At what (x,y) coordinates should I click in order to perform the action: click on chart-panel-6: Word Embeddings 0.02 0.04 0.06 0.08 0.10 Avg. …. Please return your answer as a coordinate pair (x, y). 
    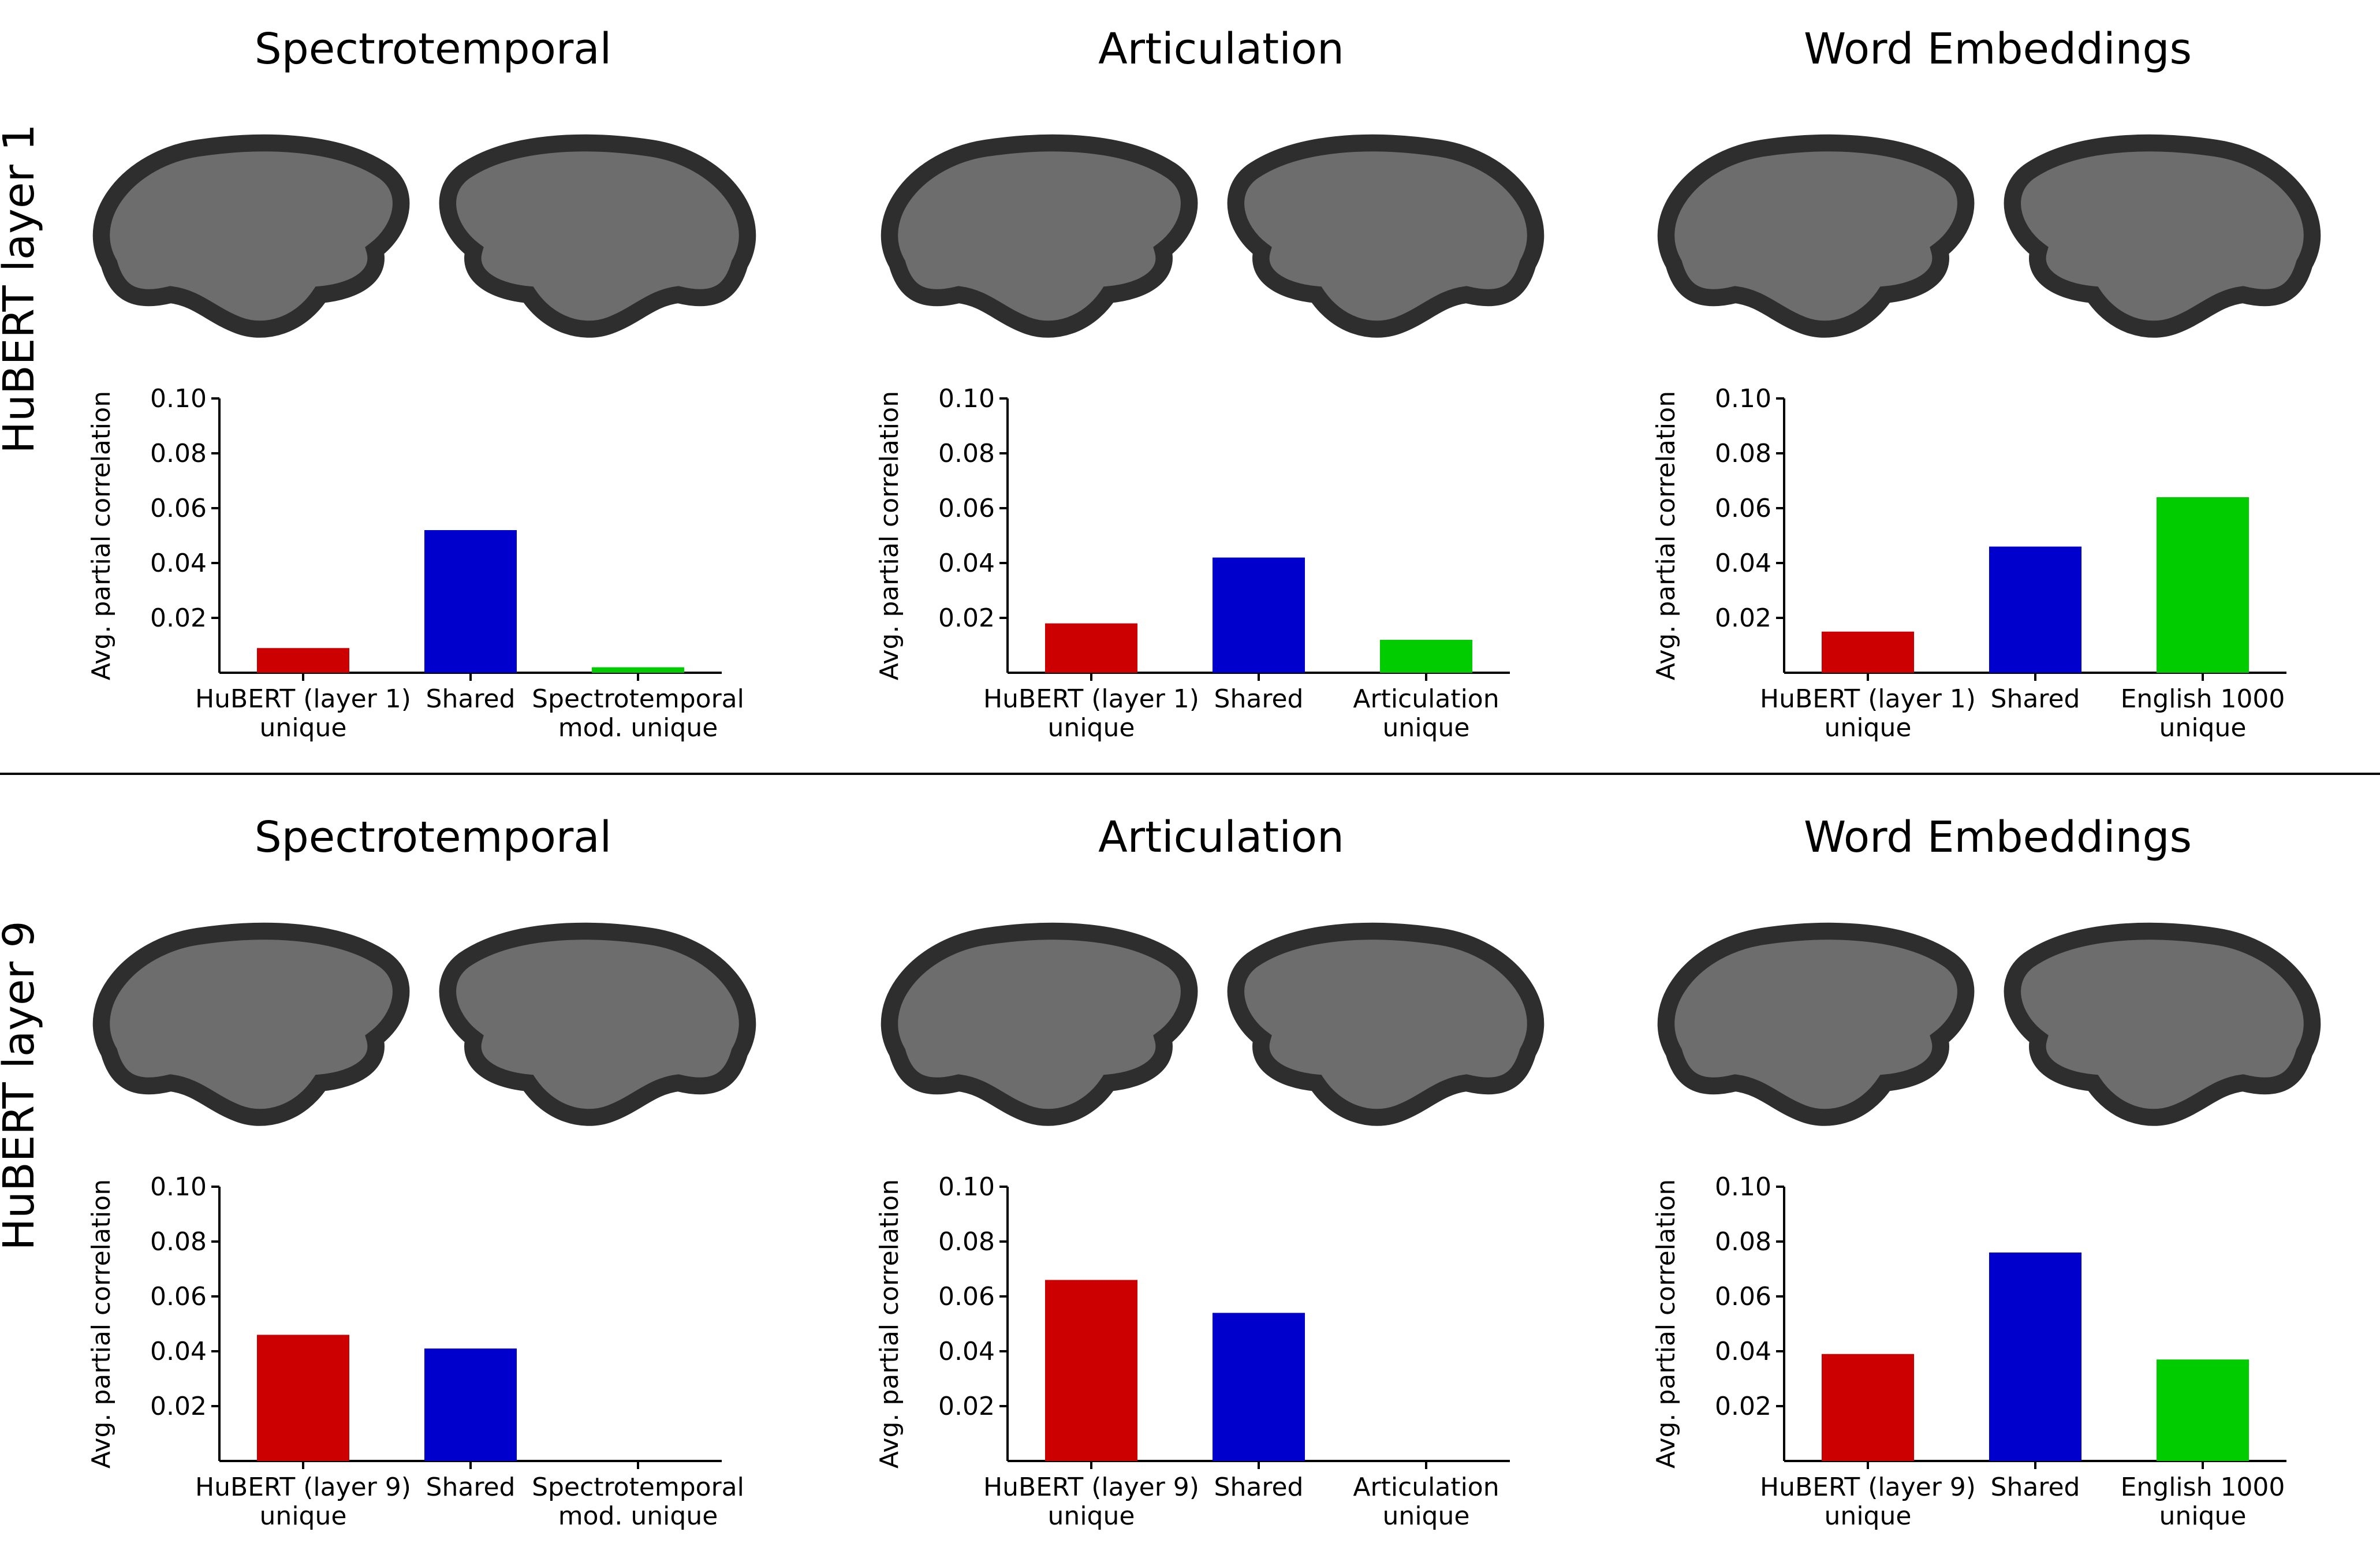
    Looking at the image, I should click on (1981, 1171).